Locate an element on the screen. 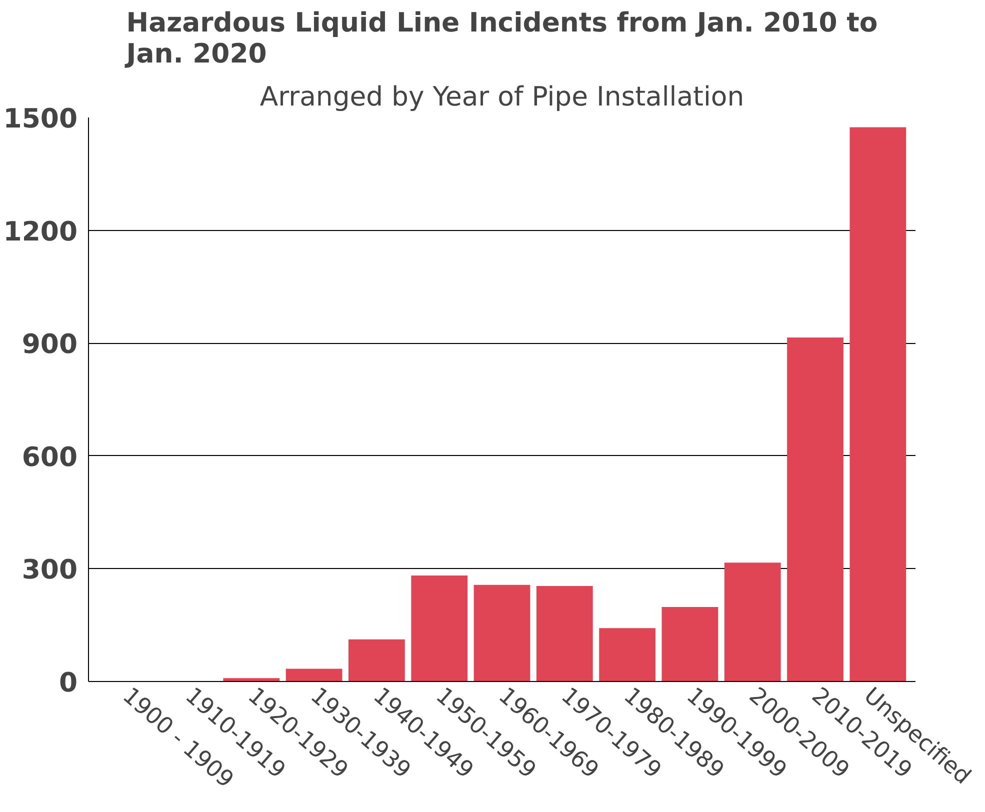 This screenshot has height=812, width=985. chart-subtitle: Arranged by Year of Pipe Installation is located at coordinates (502, 97).